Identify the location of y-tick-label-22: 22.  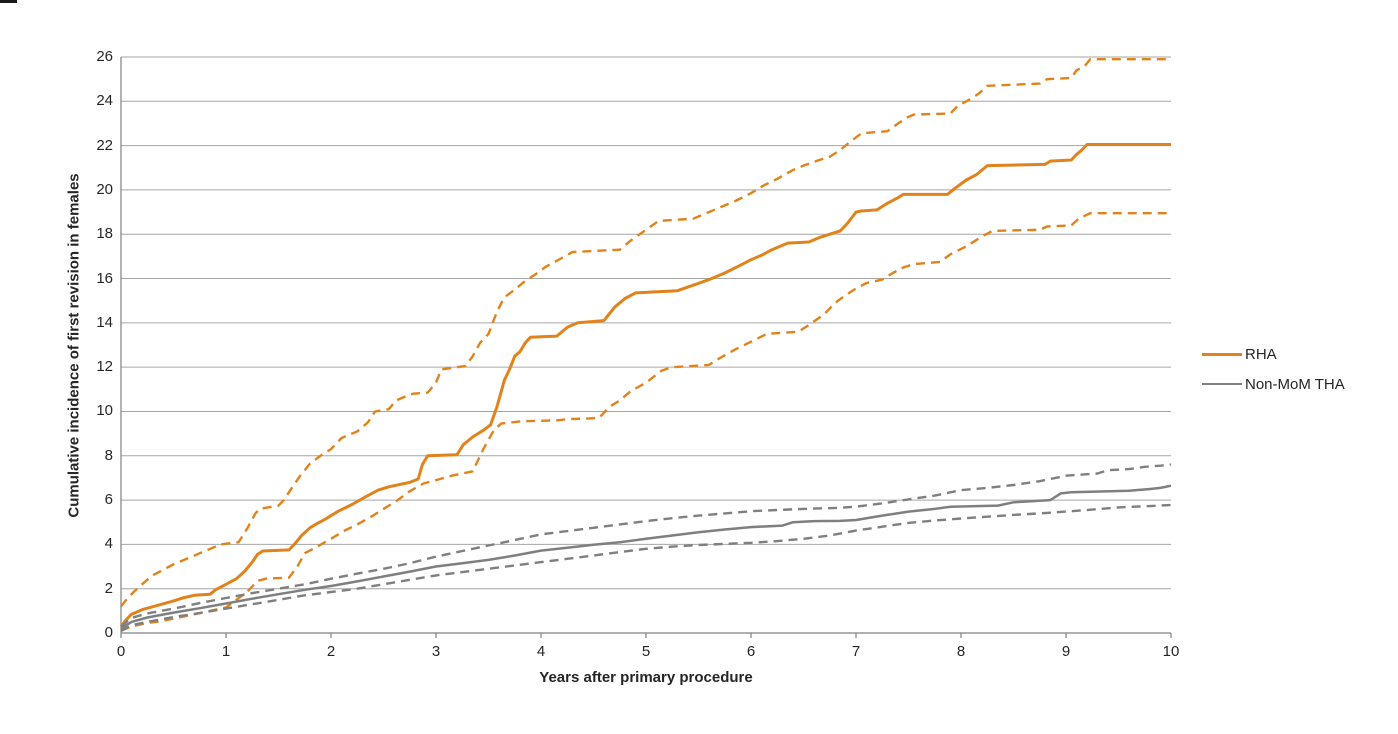
(104, 145).